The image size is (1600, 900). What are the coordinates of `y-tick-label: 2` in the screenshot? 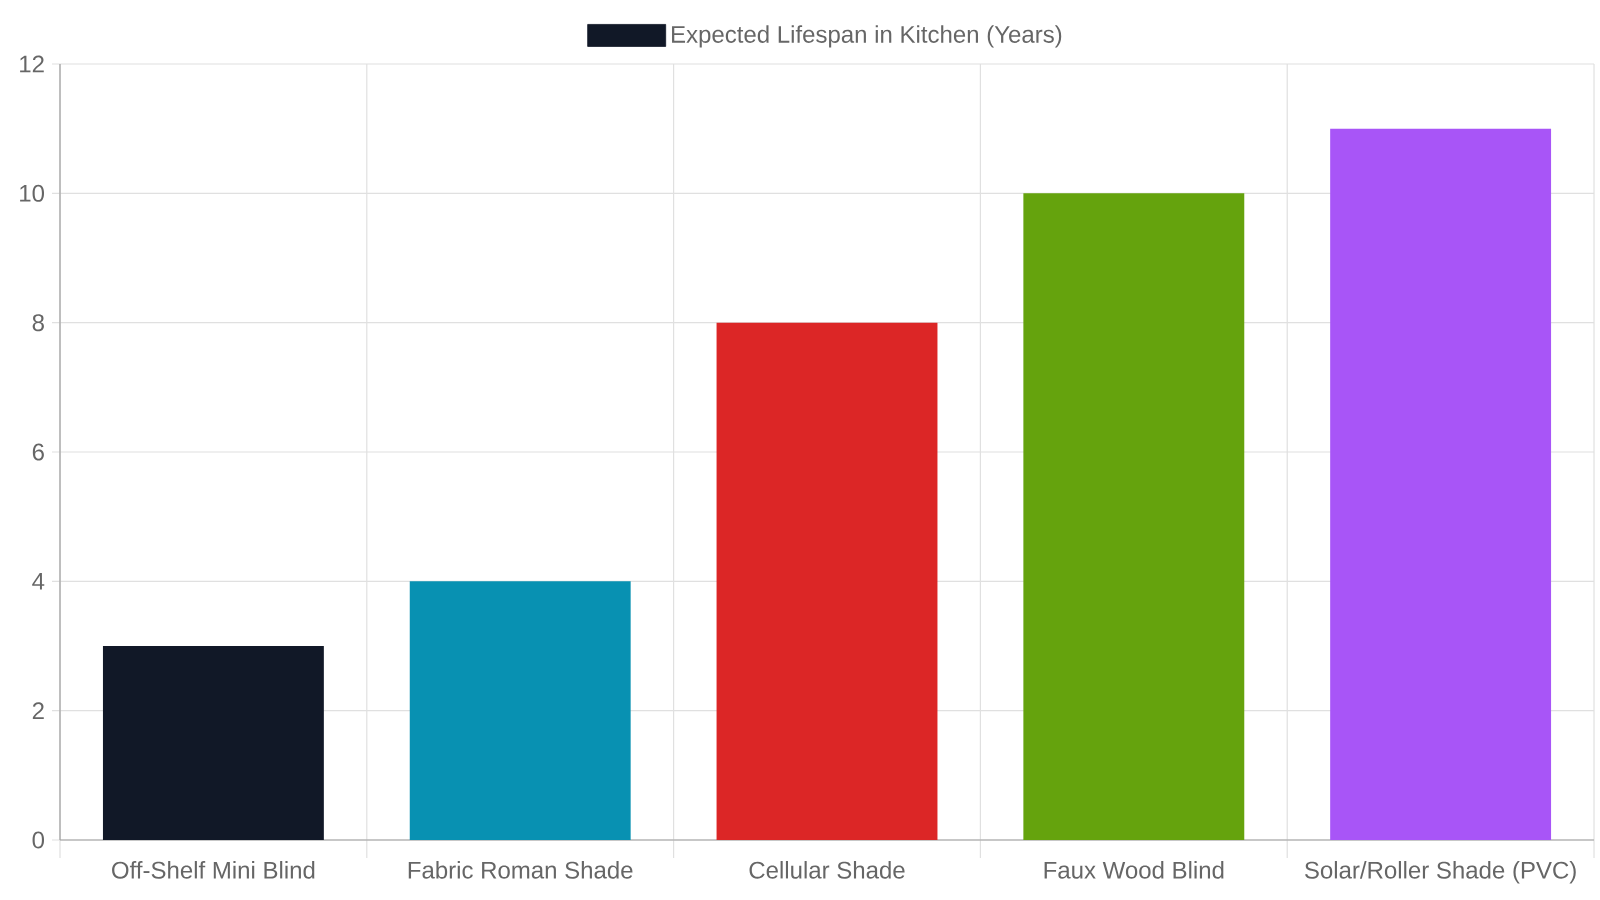 It's located at (38, 711).